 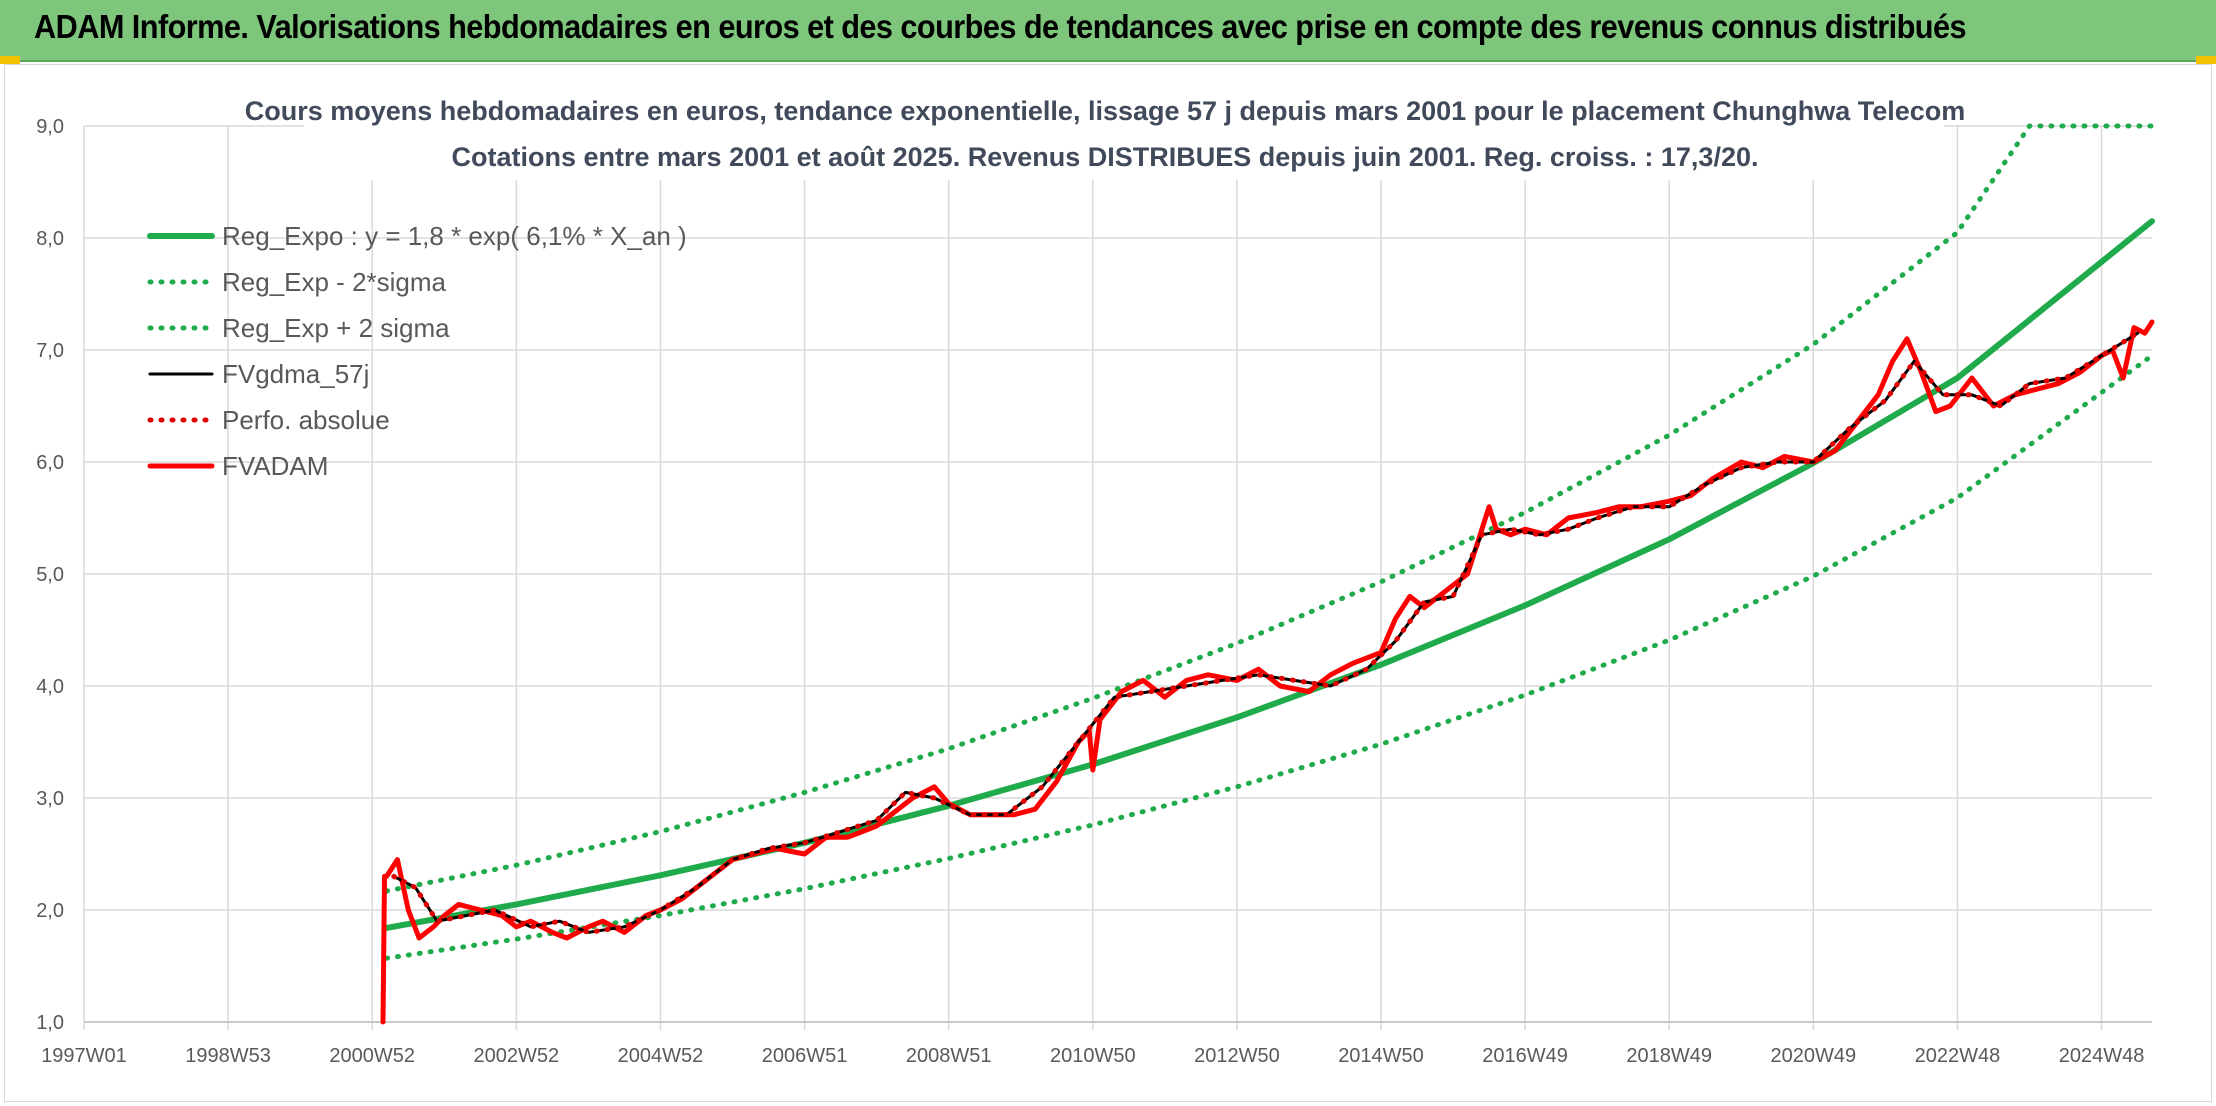 What do you see at coordinates (661, 1056) in the screenshot?
I see `x-tick-label: 2004W52` at bounding box center [661, 1056].